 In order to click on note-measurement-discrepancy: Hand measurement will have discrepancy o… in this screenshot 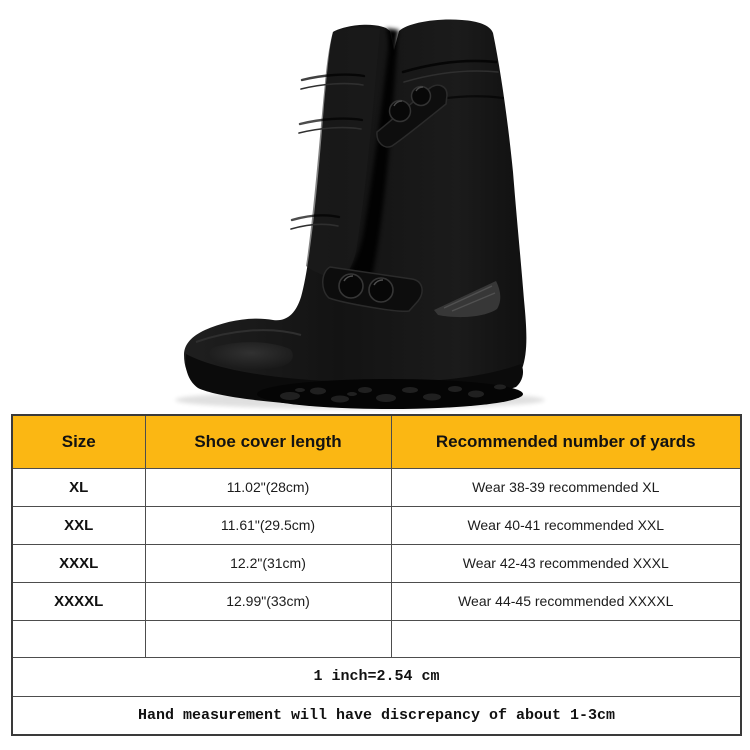, I will do `click(376, 715)`.